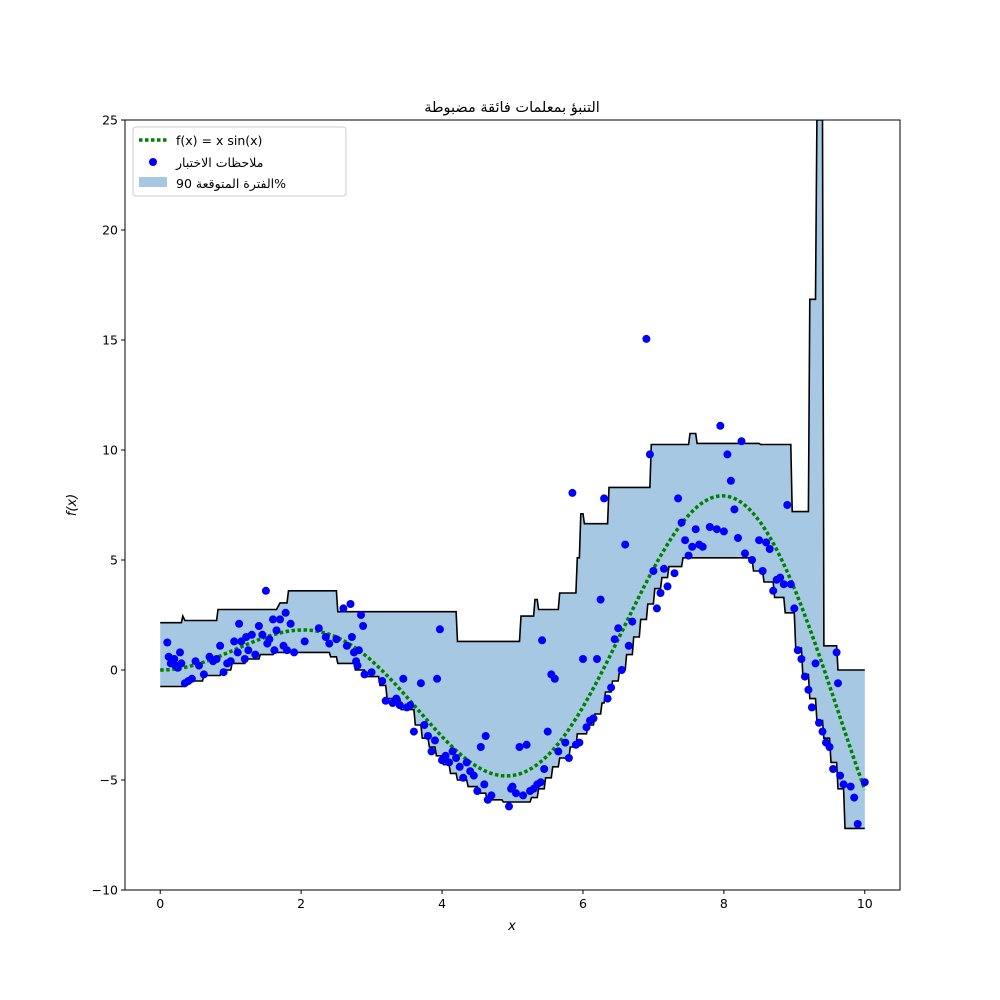 Image resolution: width=1000 pixels, height=1000 pixels. I want to click on y-tick-label: 5, so click(114, 560).